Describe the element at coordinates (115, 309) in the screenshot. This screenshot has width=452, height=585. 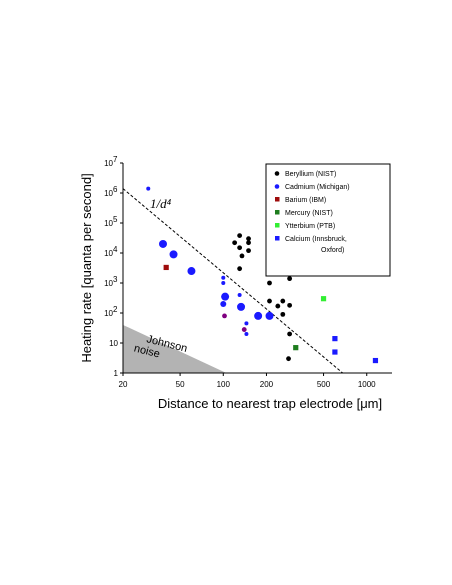
I see `y-tick-exponent: 2` at that location.